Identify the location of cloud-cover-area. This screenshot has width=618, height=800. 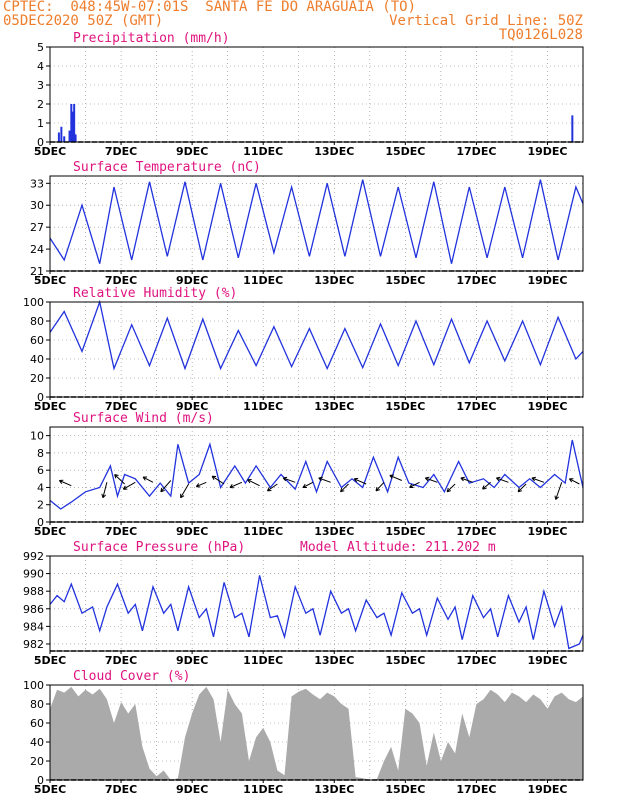
(316, 733).